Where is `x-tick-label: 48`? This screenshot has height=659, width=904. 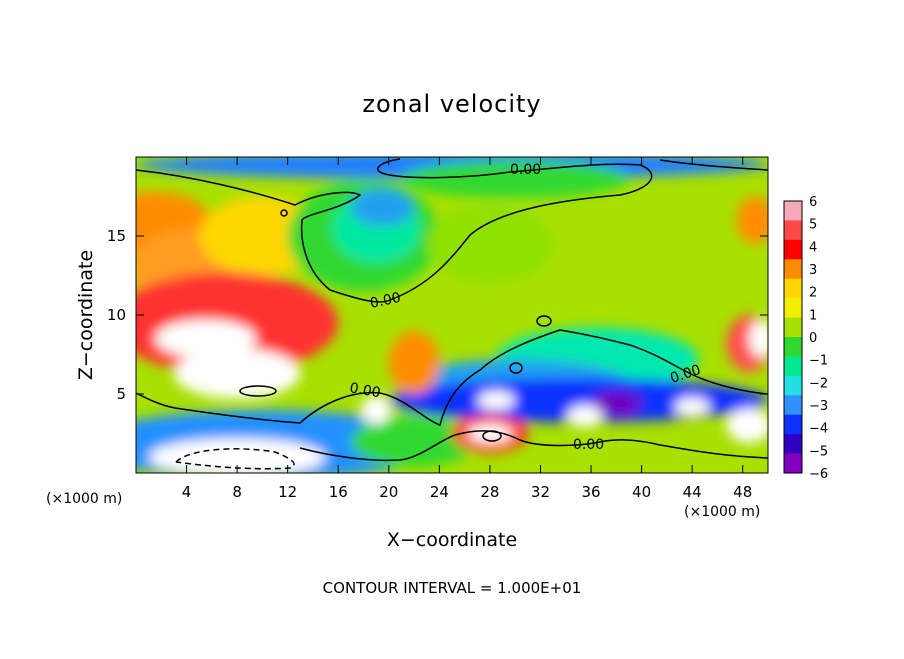
x-tick-label: 48 is located at coordinates (742, 492).